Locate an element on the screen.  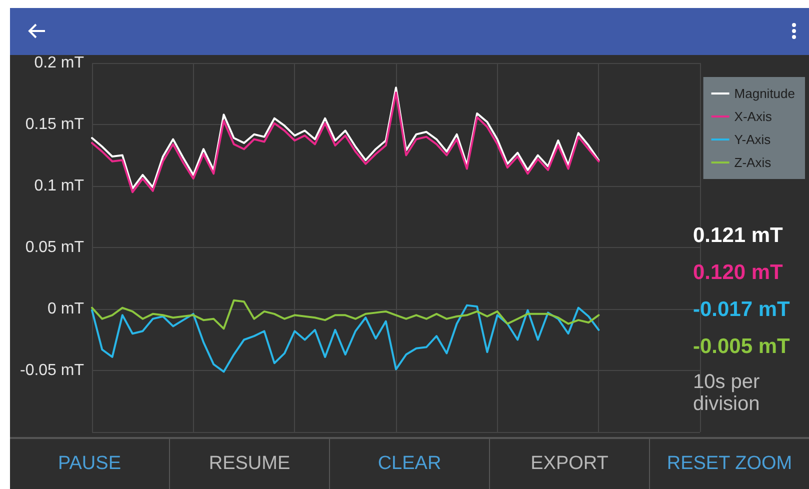
y-tick-label: 0.15 mT is located at coordinates (54, 124).